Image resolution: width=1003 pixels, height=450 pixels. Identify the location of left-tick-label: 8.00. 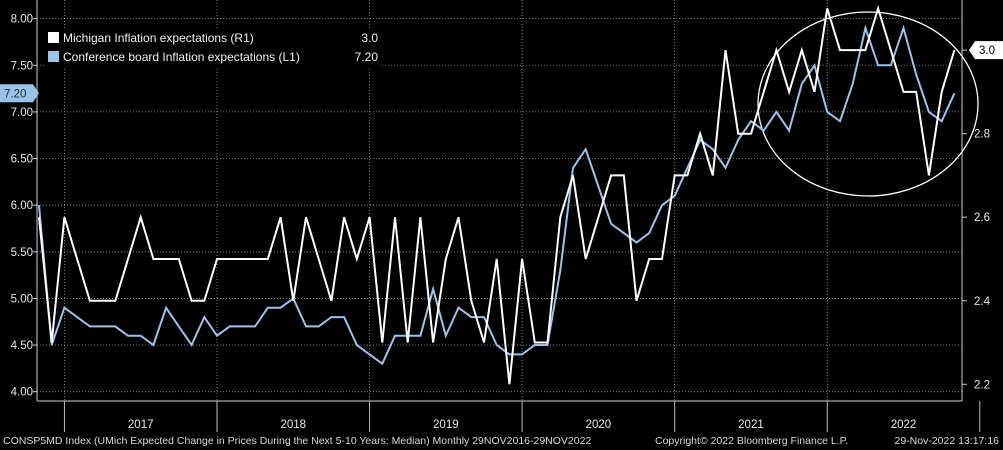
(22, 20).